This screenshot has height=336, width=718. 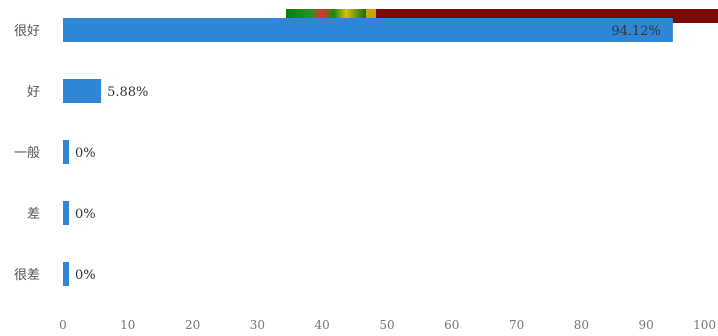 What do you see at coordinates (127, 92) in the screenshot?
I see `value-label-1: 5.88%` at bounding box center [127, 92].